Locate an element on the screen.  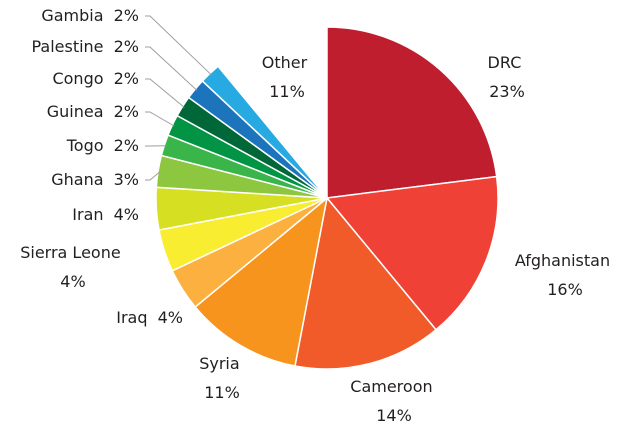
label-congo: Congo 2% is located at coordinates (95, 78).